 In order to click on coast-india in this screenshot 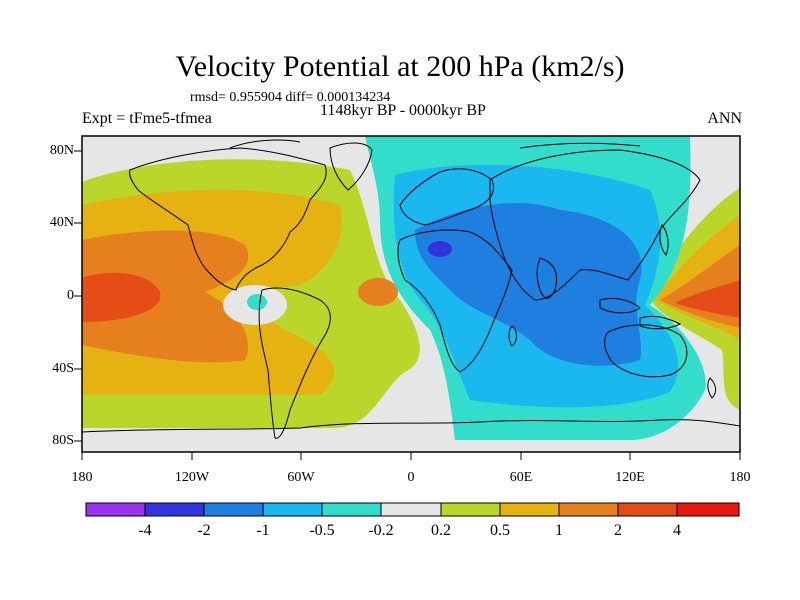, I will do `click(546, 278)`.